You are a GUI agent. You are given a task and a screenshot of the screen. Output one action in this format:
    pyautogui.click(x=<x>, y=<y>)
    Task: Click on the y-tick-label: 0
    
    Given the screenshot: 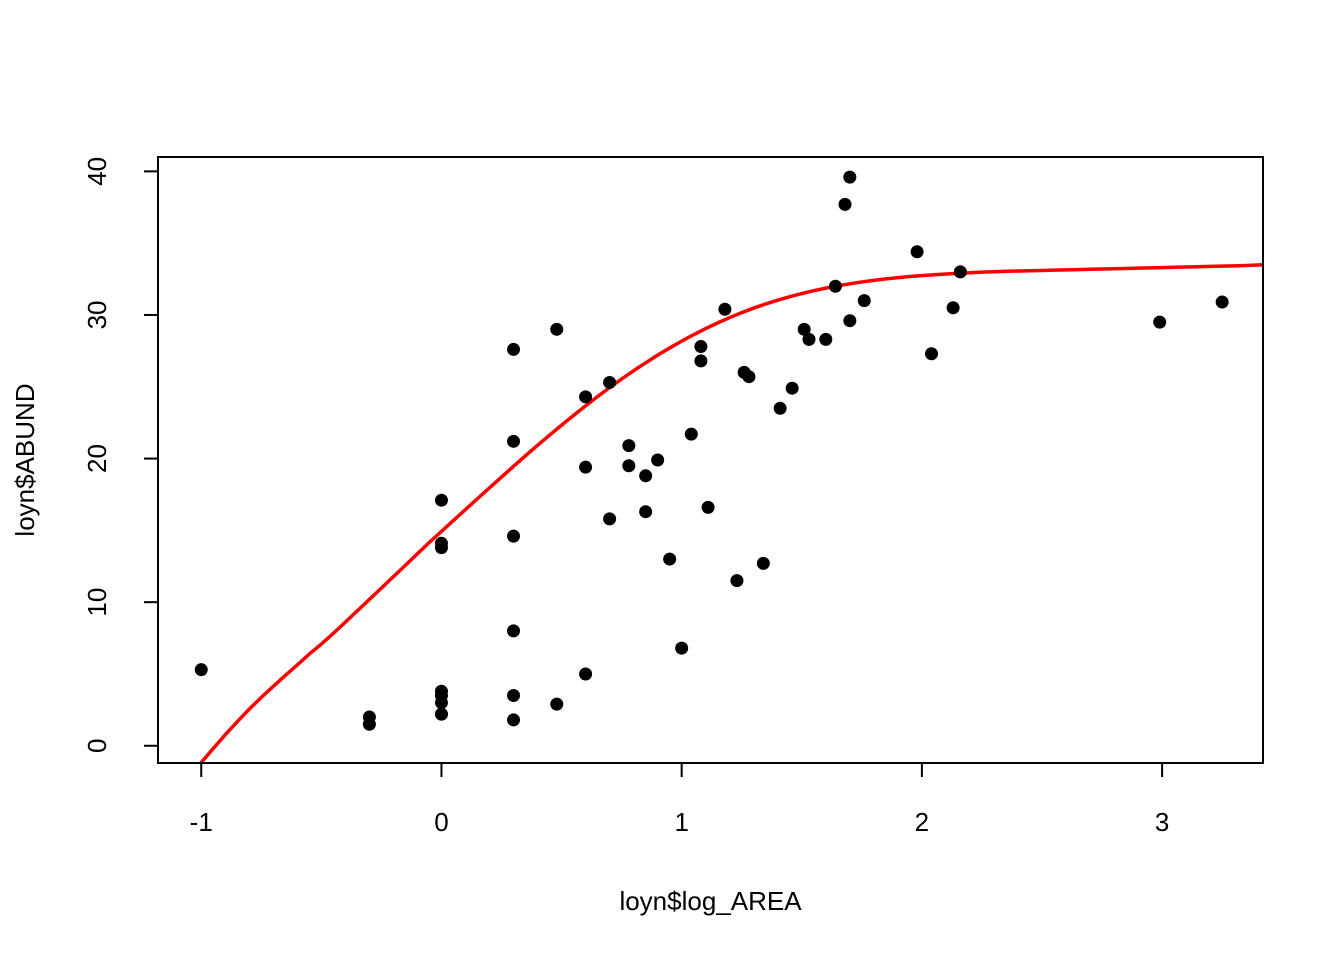 What is the action you would take?
    pyautogui.click(x=97, y=746)
    